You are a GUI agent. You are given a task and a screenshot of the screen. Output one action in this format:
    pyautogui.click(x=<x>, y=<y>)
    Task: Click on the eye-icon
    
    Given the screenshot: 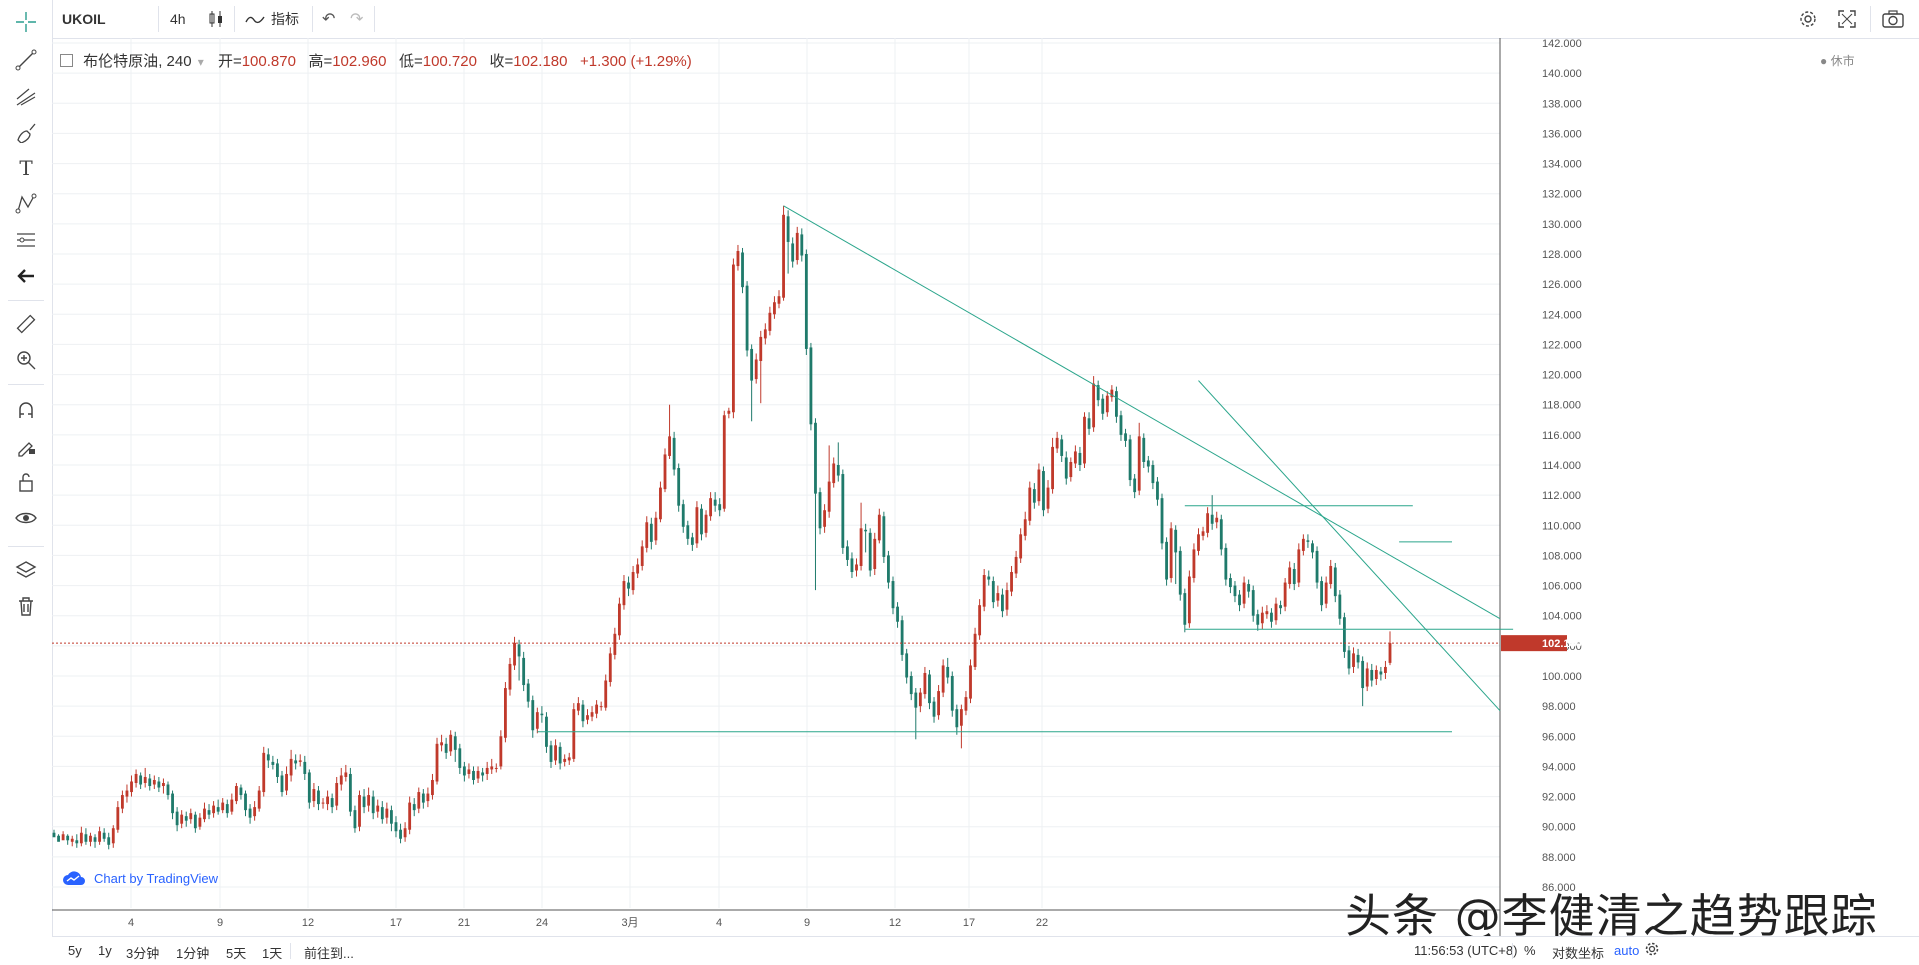 What is the action you would take?
    pyautogui.click(x=26, y=518)
    